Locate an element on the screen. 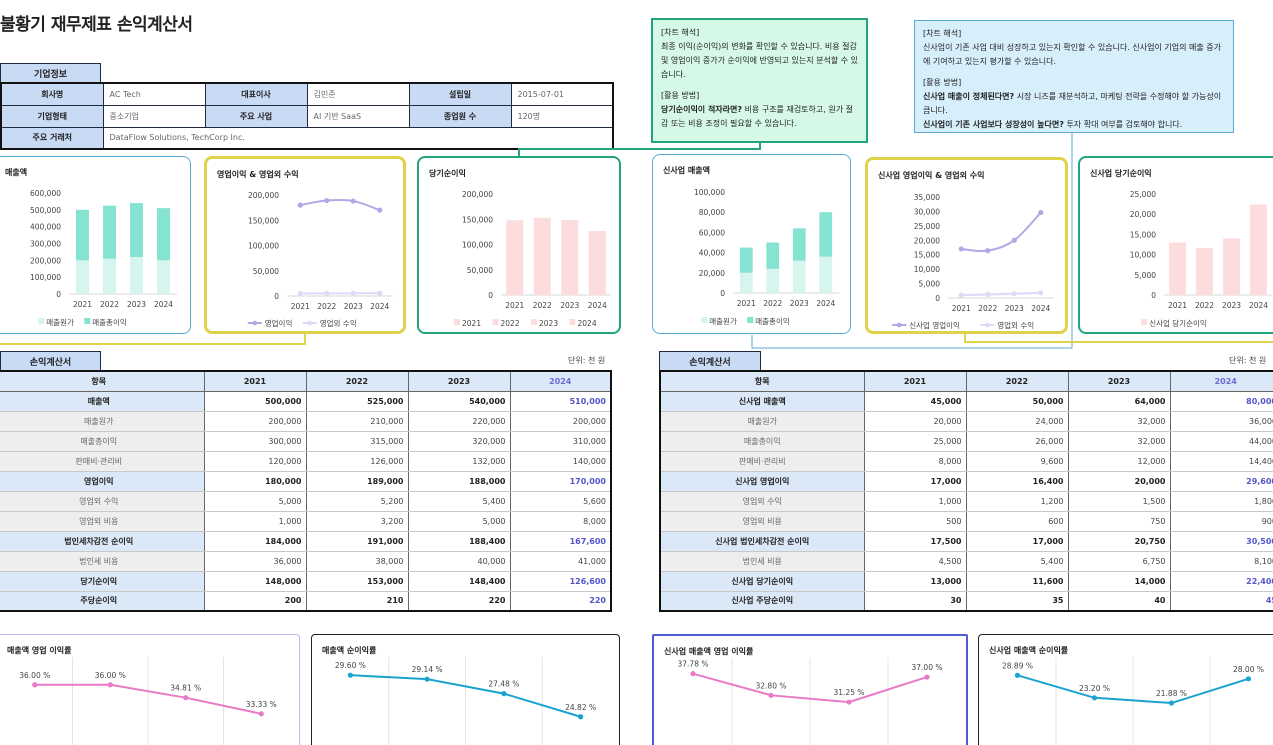 This screenshot has width=1273, height=745. table-cell: 600 is located at coordinates (1017, 521).